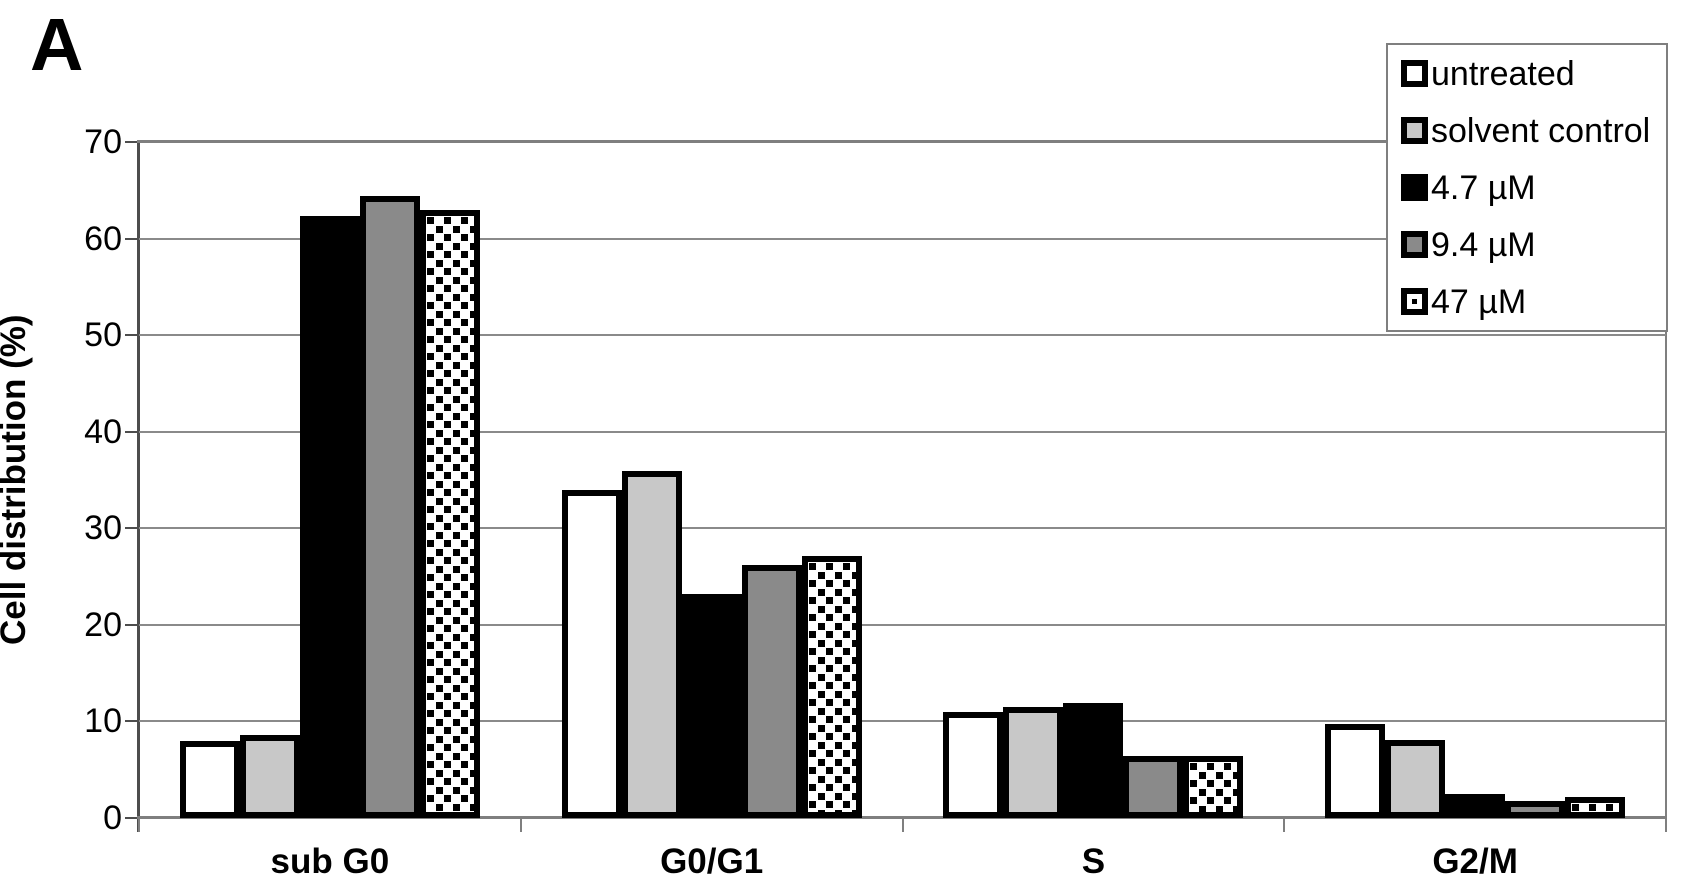 The height and width of the screenshot is (893, 1689). I want to click on legend-entry-4.7-m: 4.7 µM, so click(1533, 188).